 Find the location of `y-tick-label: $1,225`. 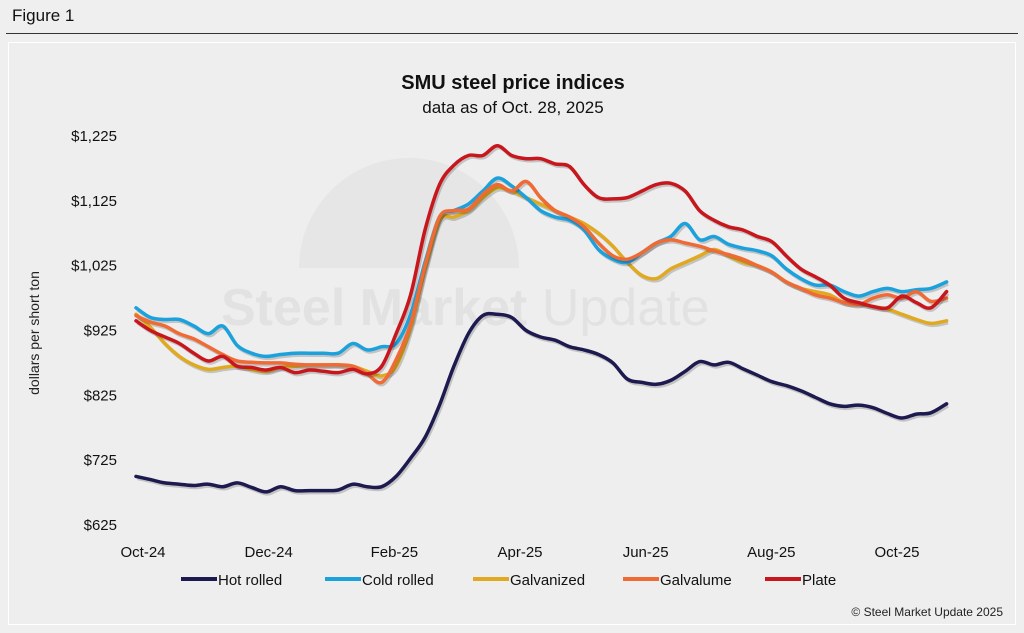

y-tick-label: $1,225 is located at coordinates (94, 136).